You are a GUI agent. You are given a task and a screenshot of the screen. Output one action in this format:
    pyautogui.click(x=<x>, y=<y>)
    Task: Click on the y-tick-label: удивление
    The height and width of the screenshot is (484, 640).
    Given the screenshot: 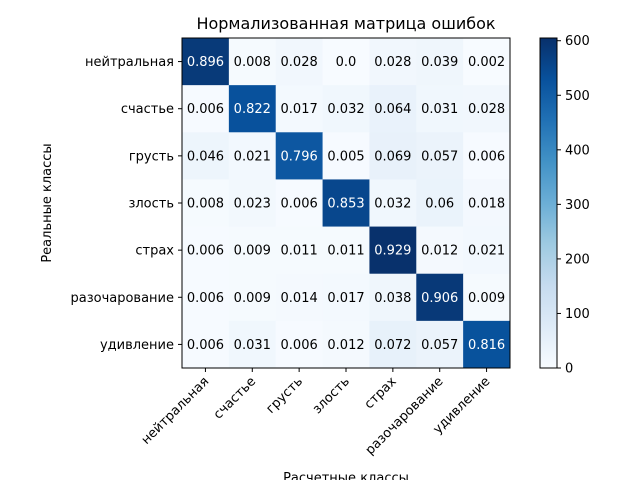 What is the action you would take?
    pyautogui.click(x=137, y=345)
    